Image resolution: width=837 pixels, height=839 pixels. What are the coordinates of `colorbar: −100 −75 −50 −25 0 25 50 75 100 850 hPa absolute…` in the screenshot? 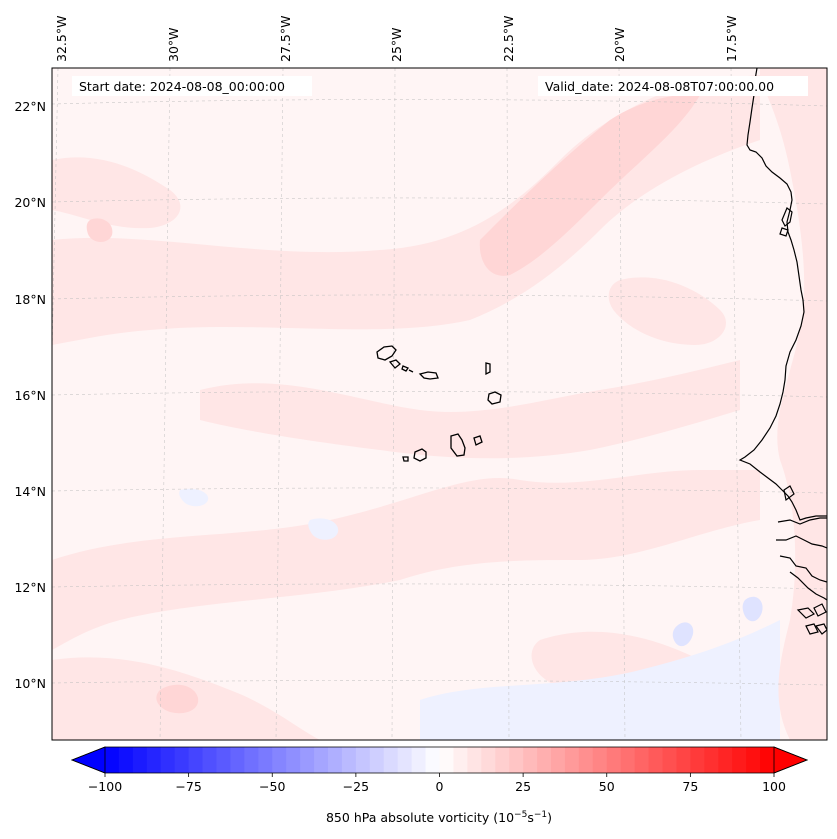 It's located at (439, 785).